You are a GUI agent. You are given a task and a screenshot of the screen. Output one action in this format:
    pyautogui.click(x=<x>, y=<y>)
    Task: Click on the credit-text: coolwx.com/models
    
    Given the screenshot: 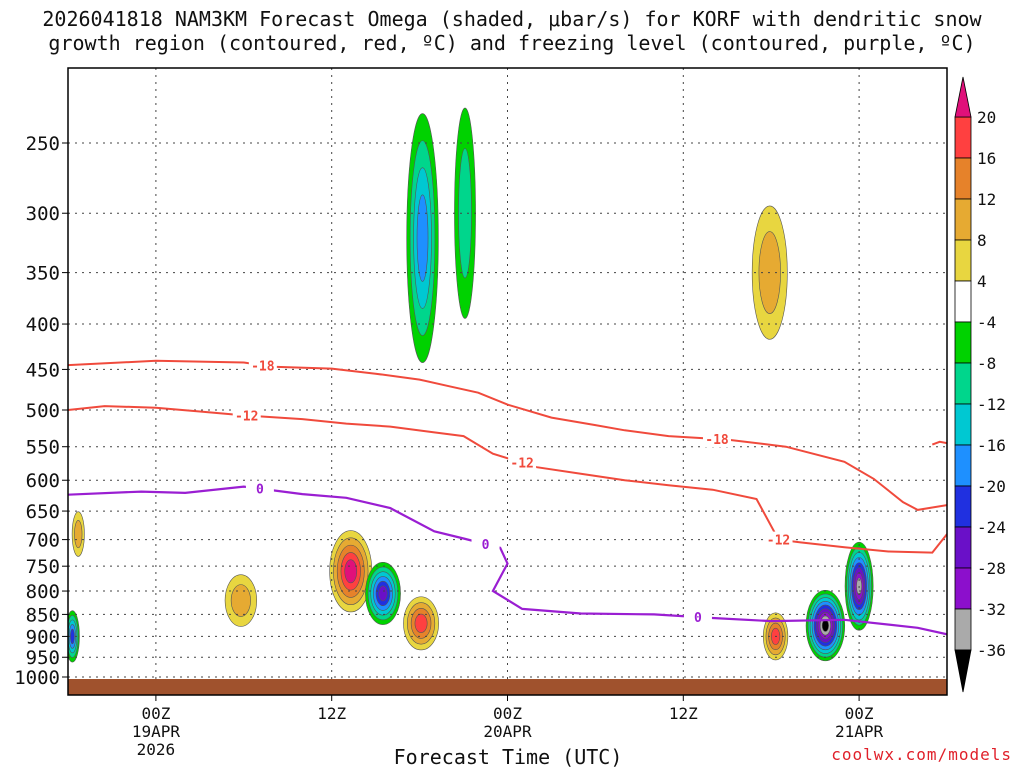 What is the action you would take?
    pyautogui.click(x=921, y=754)
    